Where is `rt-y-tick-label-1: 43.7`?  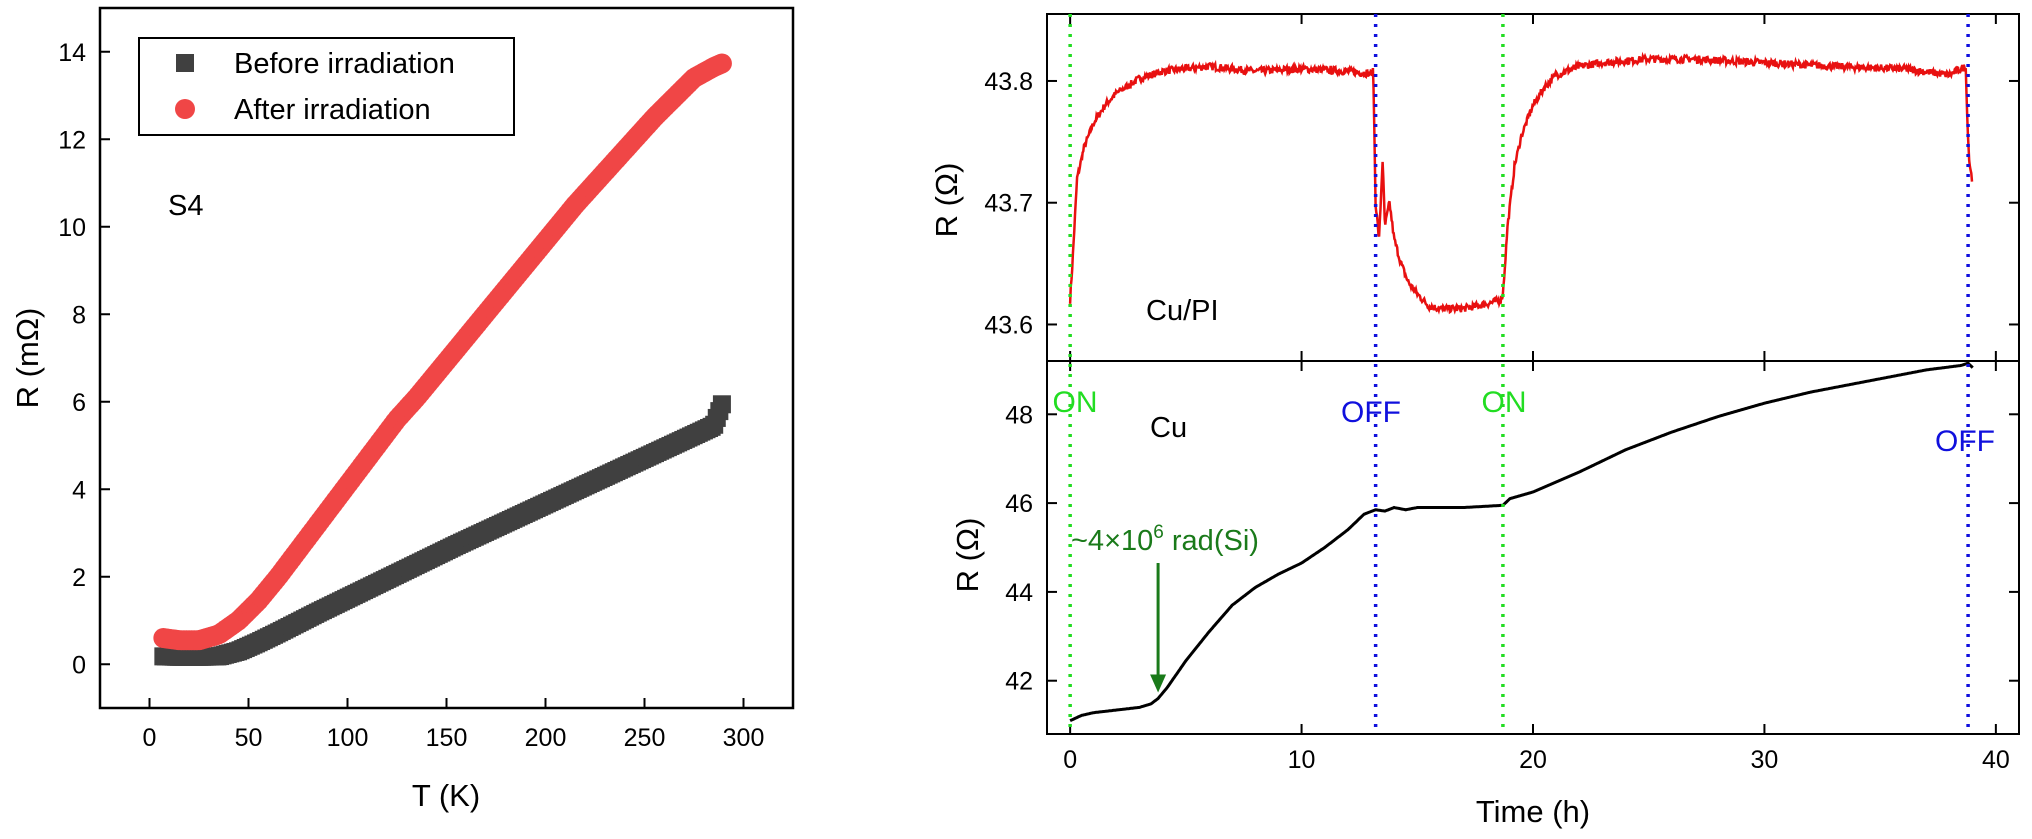 rt-y-tick-label-1: 43.7 is located at coordinates (1008, 204).